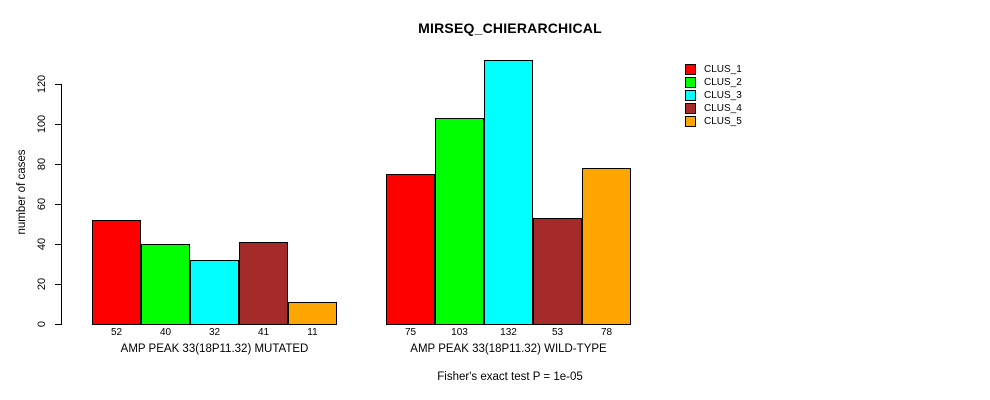 The image size is (990, 400). Describe the element at coordinates (42, 164) in the screenshot. I see `y-axis-tick-label: 80` at that location.